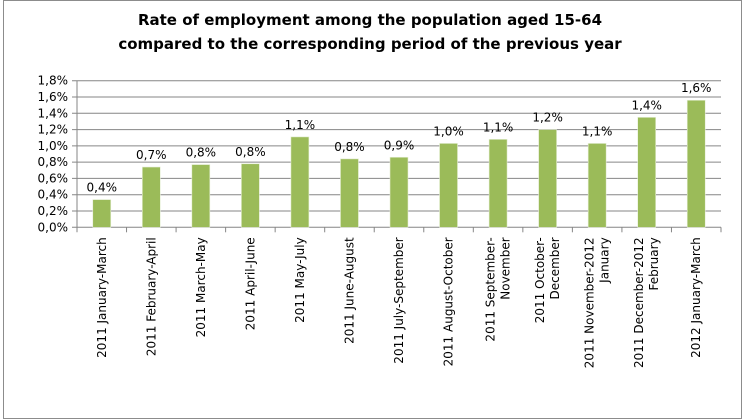 The image size is (750, 420). What do you see at coordinates (555, 268) in the screenshot?
I see `x-tick-label: December` at bounding box center [555, 268].